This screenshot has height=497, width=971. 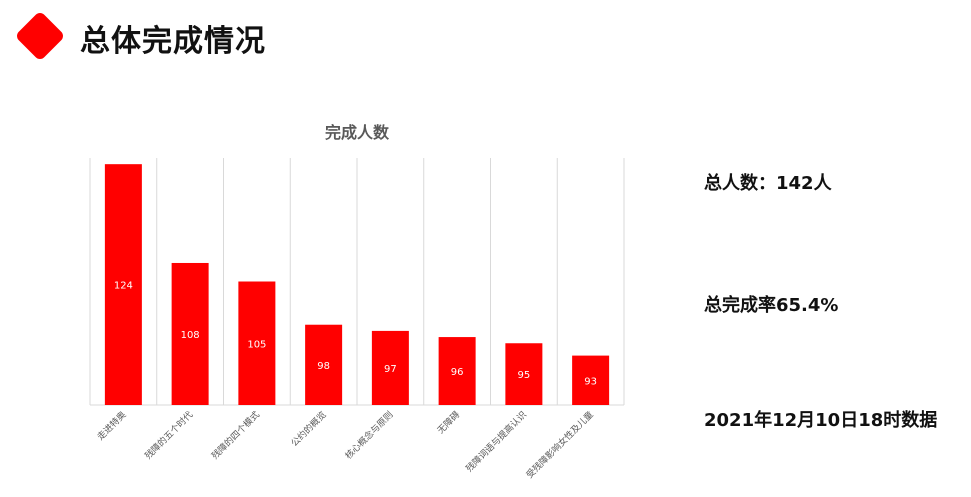 I want to click on chart-title: 完成人数, so click(x=357, y=132).